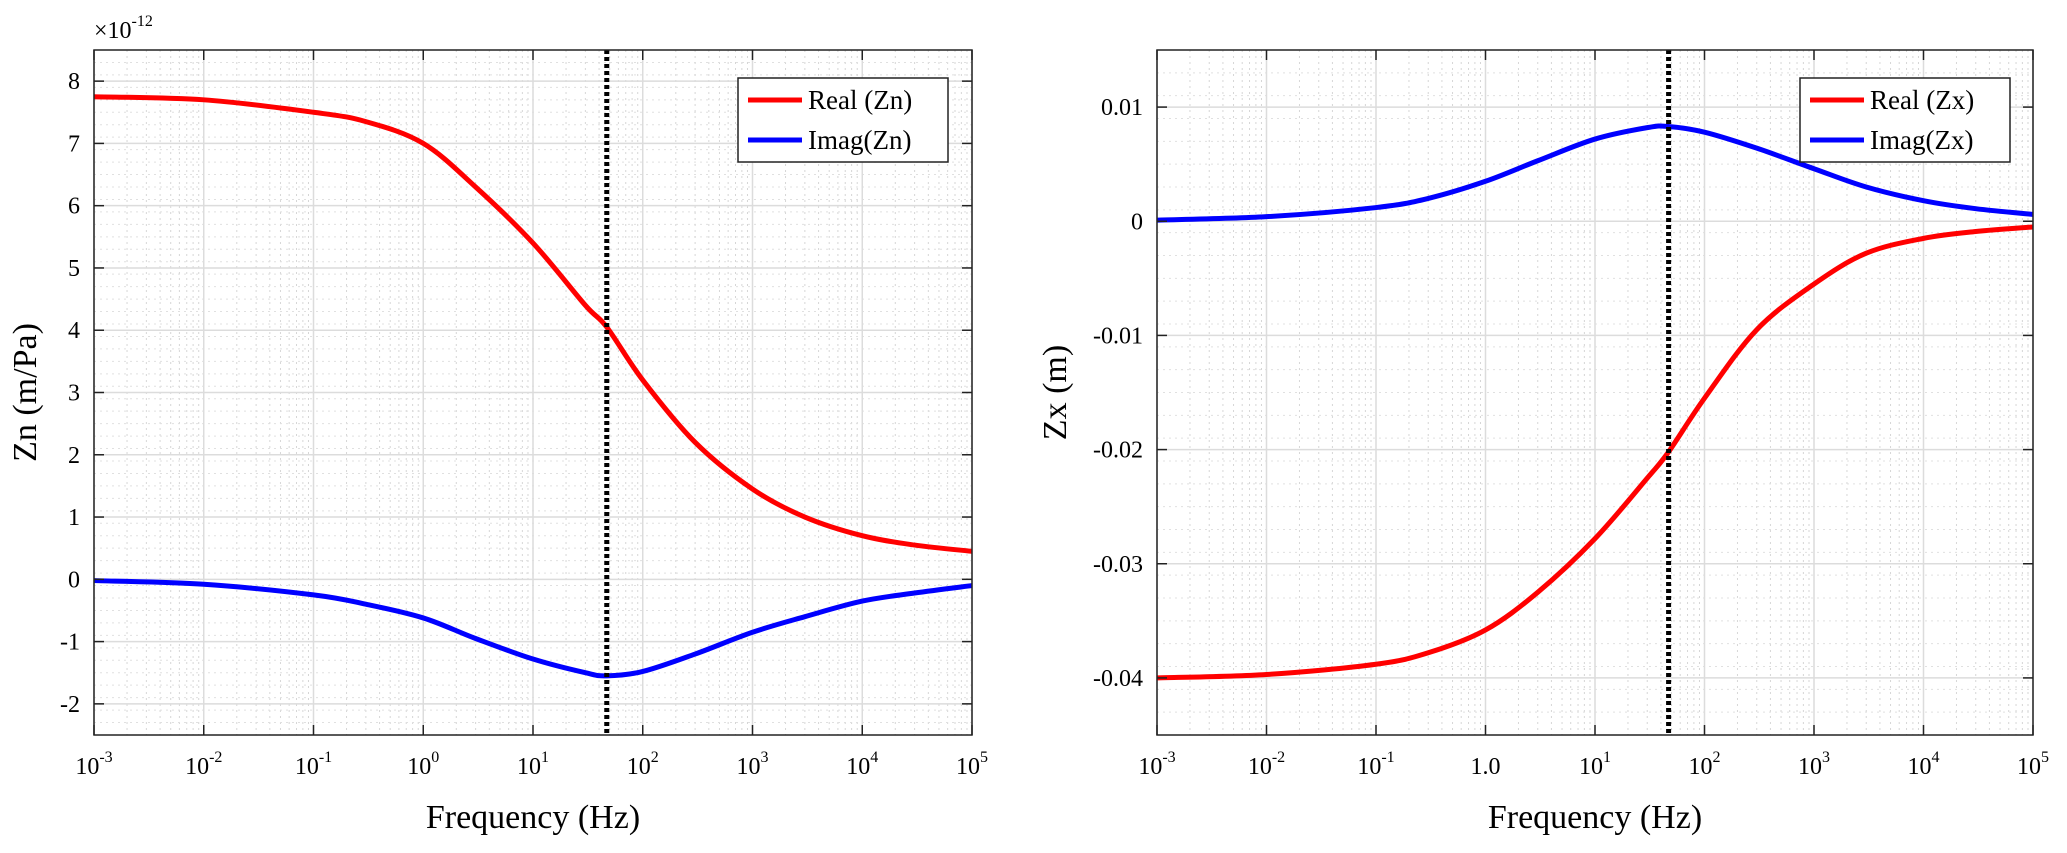 This screenshot has height=853, width=2067. What do you see at coordinates (1122, 108) in the screenshot?
I see `y-tick-label: 0.01` at bounding box center [1122, 108].